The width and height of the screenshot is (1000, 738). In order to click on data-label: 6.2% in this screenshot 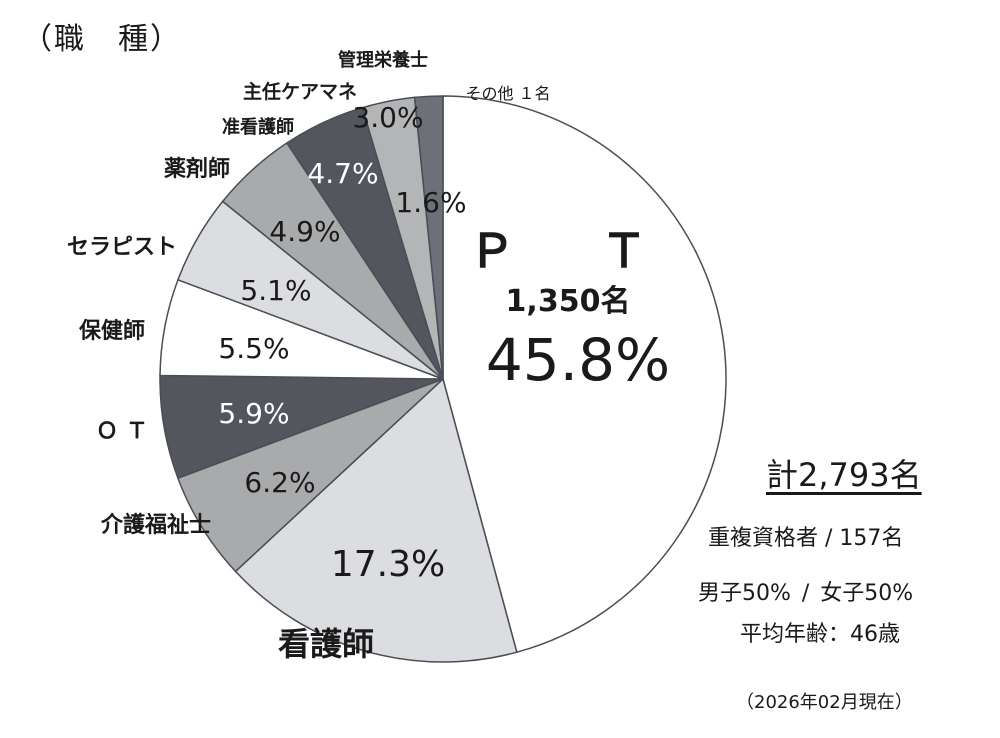, I will do `click(279, 482)`.